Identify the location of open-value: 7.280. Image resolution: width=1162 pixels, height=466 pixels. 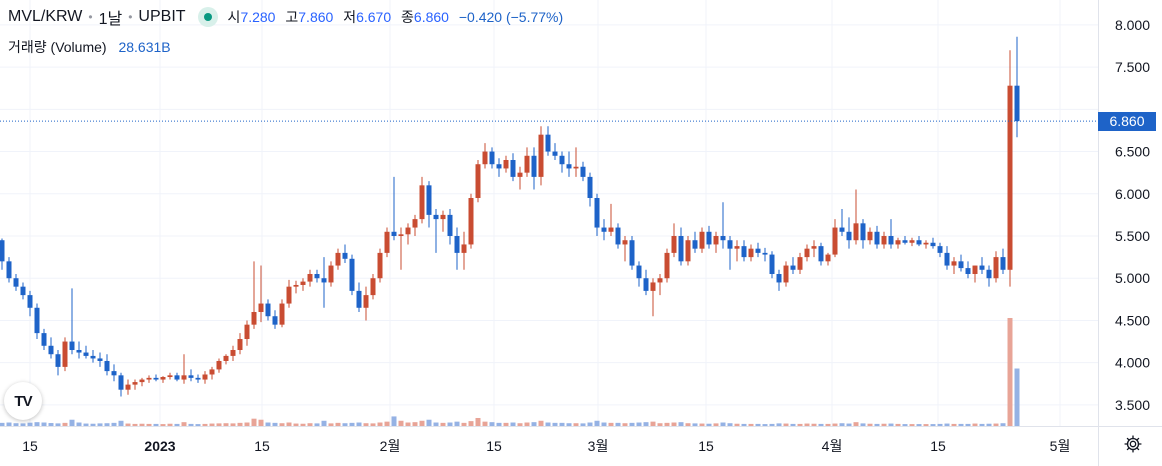
(258, 17).